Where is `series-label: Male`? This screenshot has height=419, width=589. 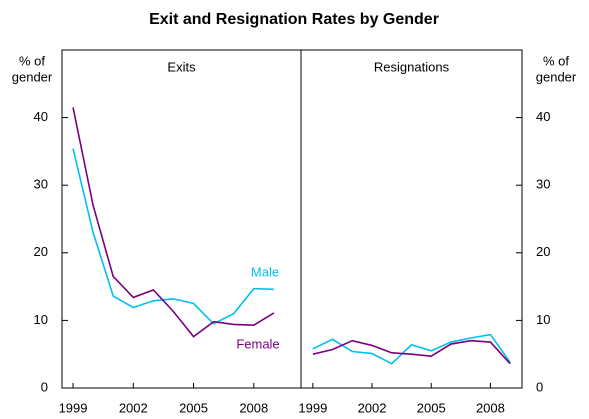 series-label: Male is located at coordinates (265, 271).